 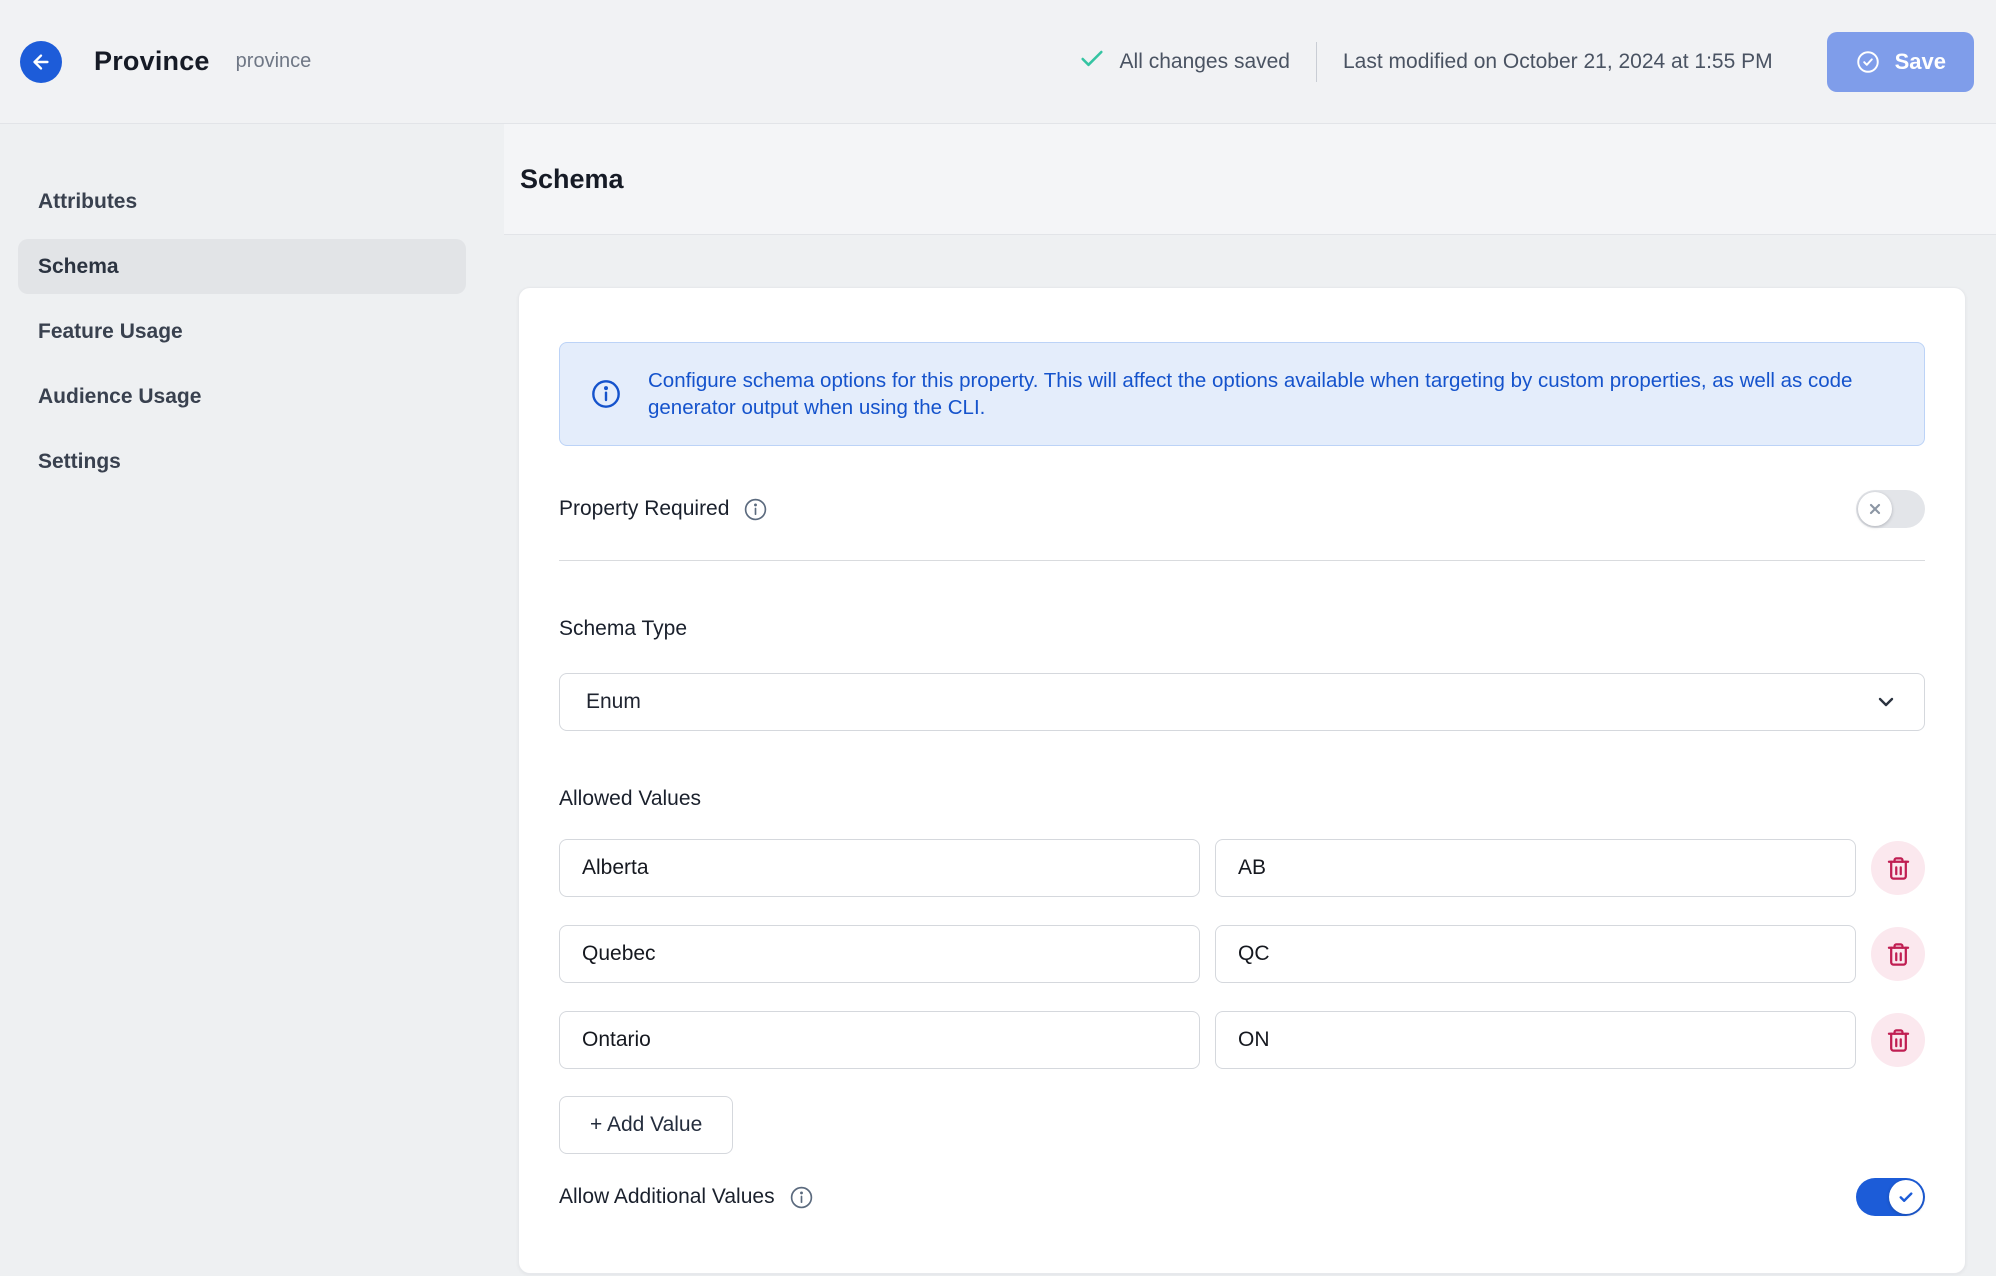 I want to click on sidebar-item-feature-usage: Feature Usage, so click(x=110, y=331).